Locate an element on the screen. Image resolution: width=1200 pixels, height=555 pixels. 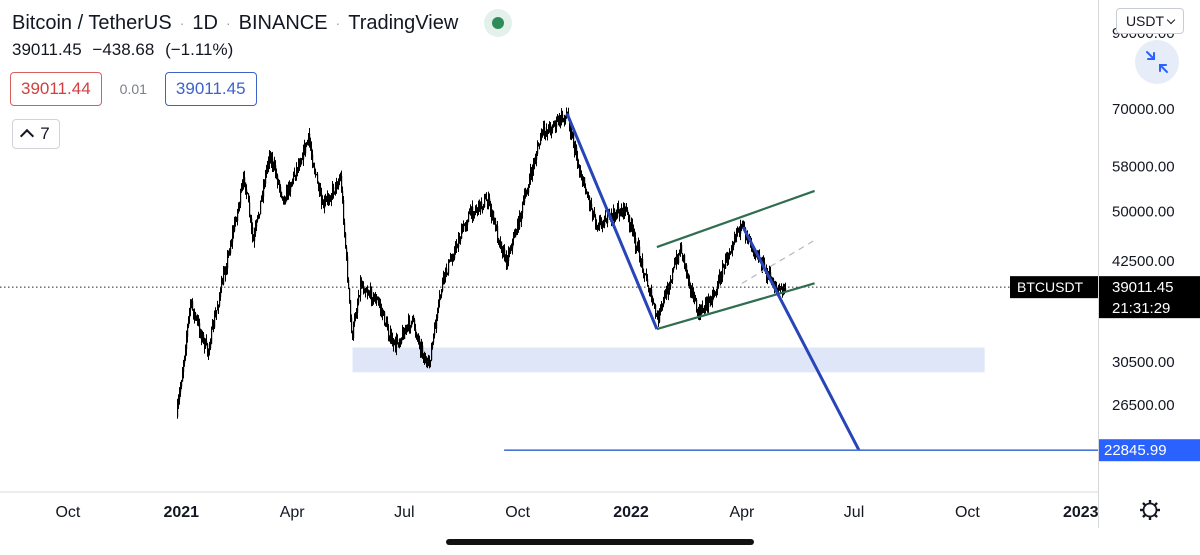
interval: 1D is located at coordinates (205, 22).